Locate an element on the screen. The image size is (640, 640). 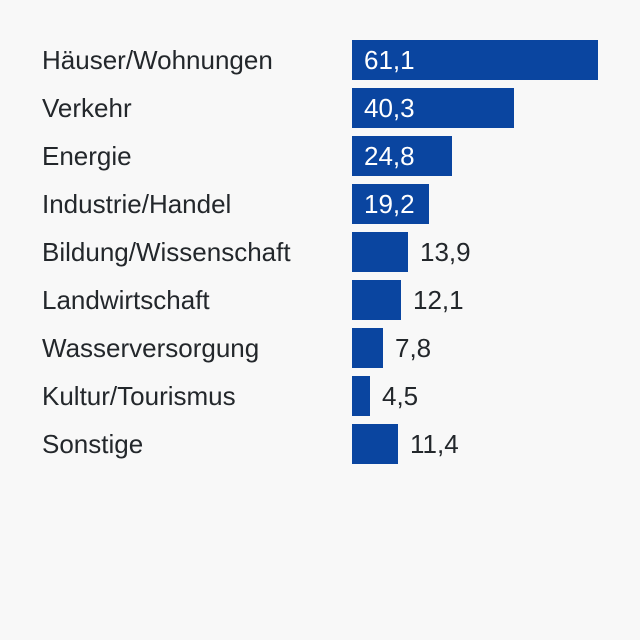
bar-verkehr is located at coordinates (433, 108).